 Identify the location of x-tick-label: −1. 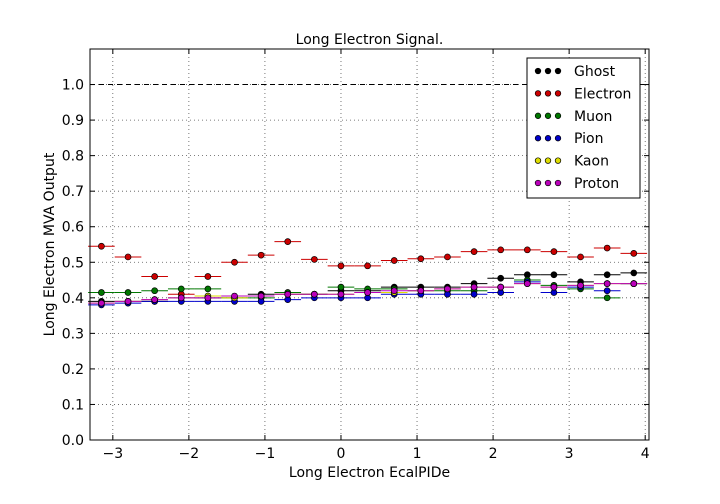
(265, 454).